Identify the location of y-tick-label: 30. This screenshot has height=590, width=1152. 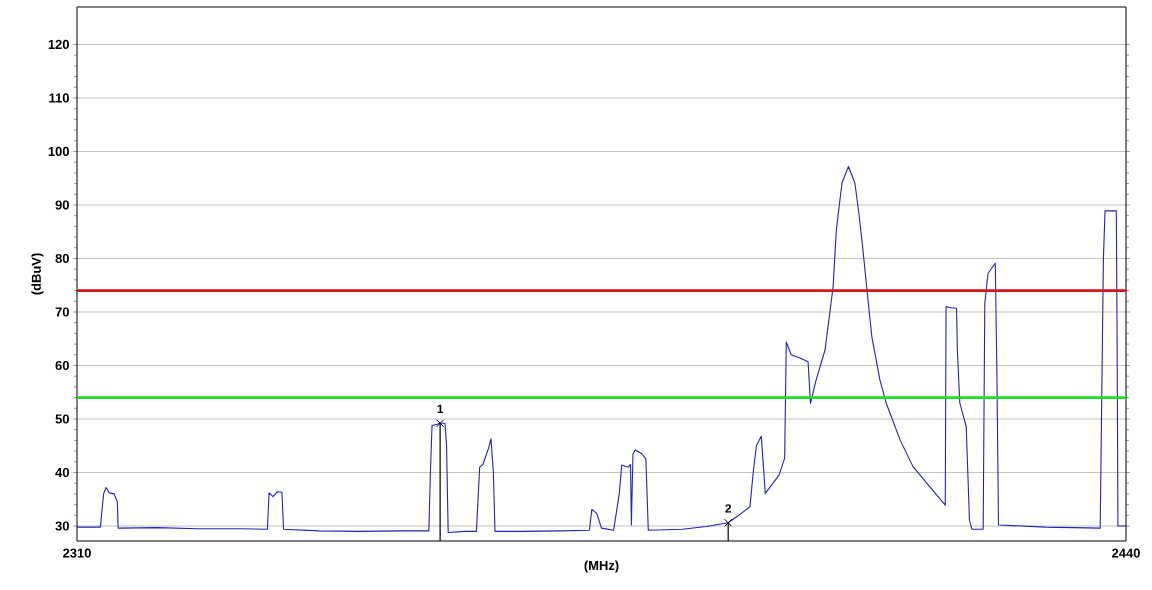
(62, 526).